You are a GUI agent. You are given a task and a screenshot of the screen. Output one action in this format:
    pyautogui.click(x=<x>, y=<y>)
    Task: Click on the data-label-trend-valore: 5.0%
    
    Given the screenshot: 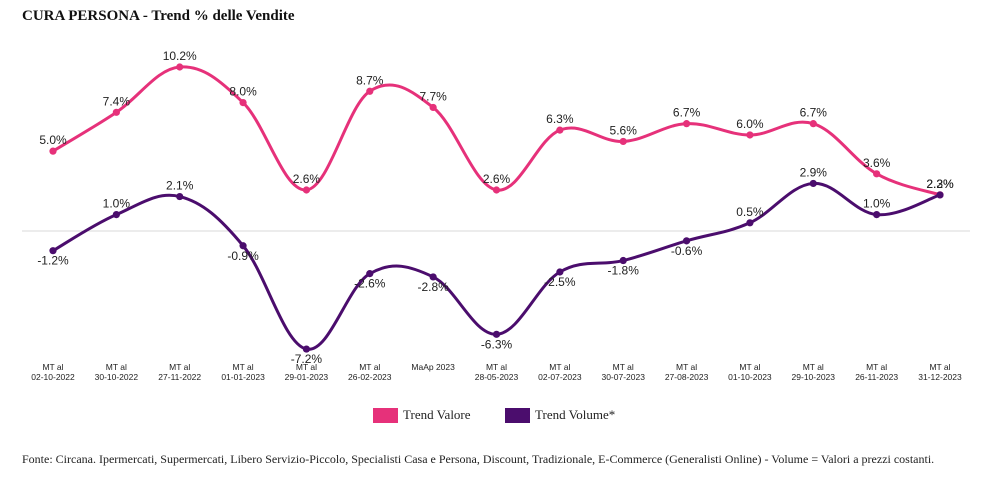 What is the action you would take?
    pyautogui.click(x=53, y=140)
    